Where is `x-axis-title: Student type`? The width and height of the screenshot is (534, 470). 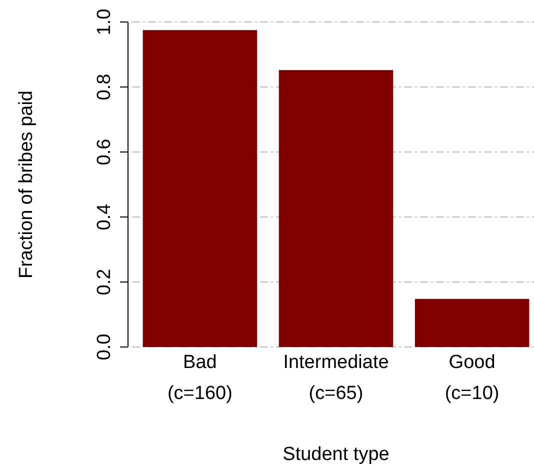
x-axis-title: Student type is located at coordinates (336, 454).